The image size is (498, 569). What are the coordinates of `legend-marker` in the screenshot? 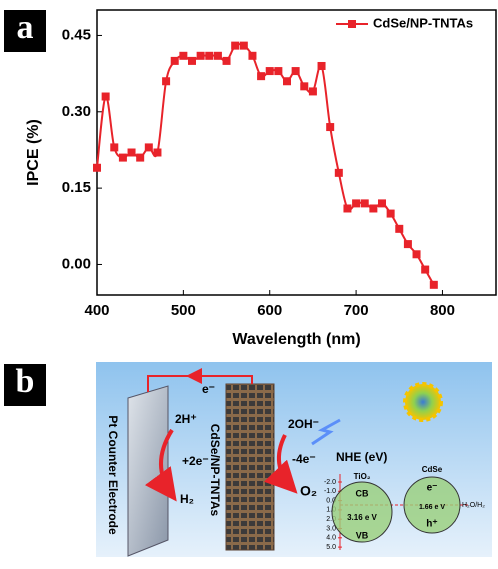 It's located at (352, 24).